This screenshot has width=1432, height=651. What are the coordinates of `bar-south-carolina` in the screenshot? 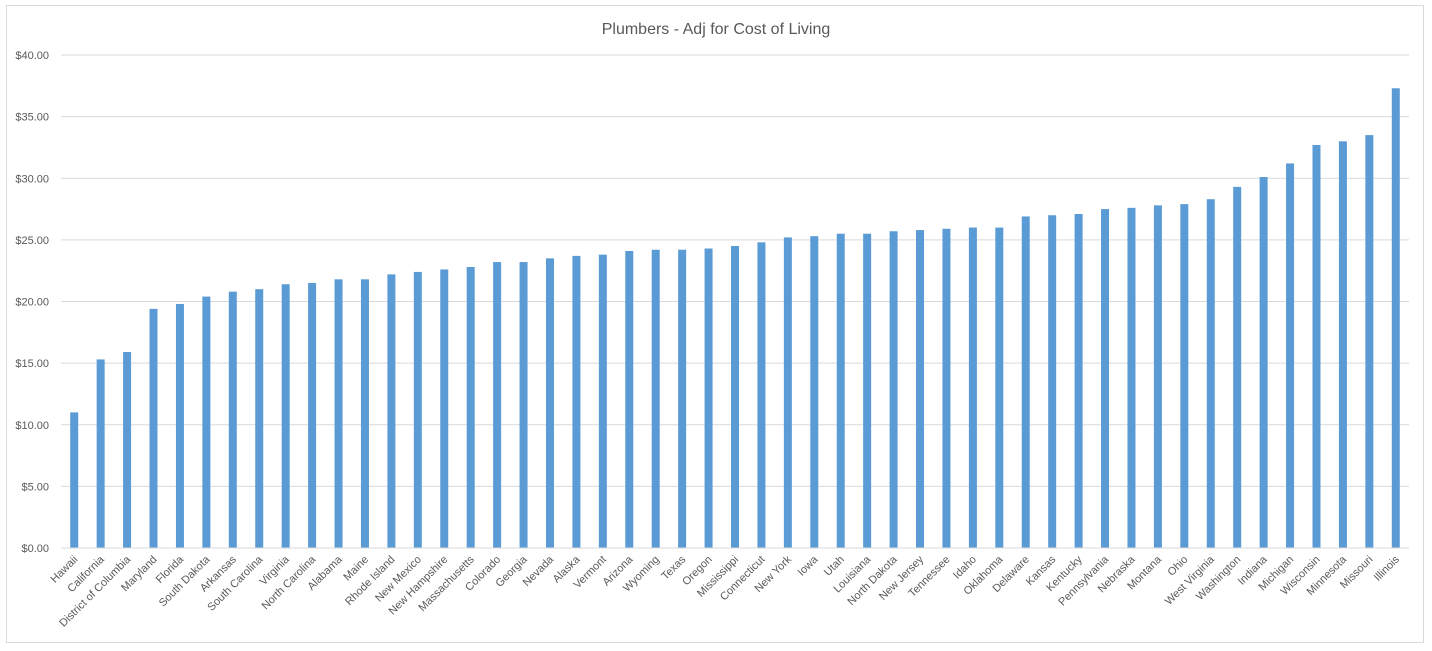 It's located at (259, 418).